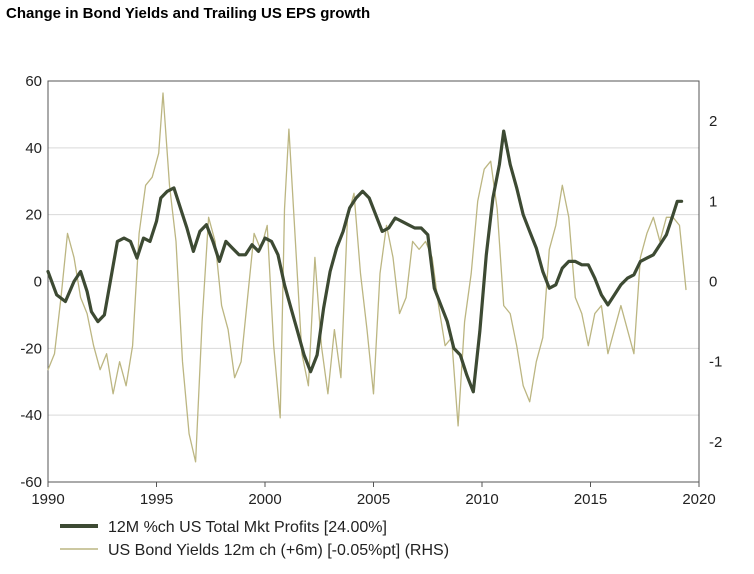 This screenshot has height=574, width=754. What do you see at coordinates (247, 527) in the screenshot?
I see `legend-label: 12M %ch US Total Mkt Profits [24.00%]` at bounding box center [247, 527].